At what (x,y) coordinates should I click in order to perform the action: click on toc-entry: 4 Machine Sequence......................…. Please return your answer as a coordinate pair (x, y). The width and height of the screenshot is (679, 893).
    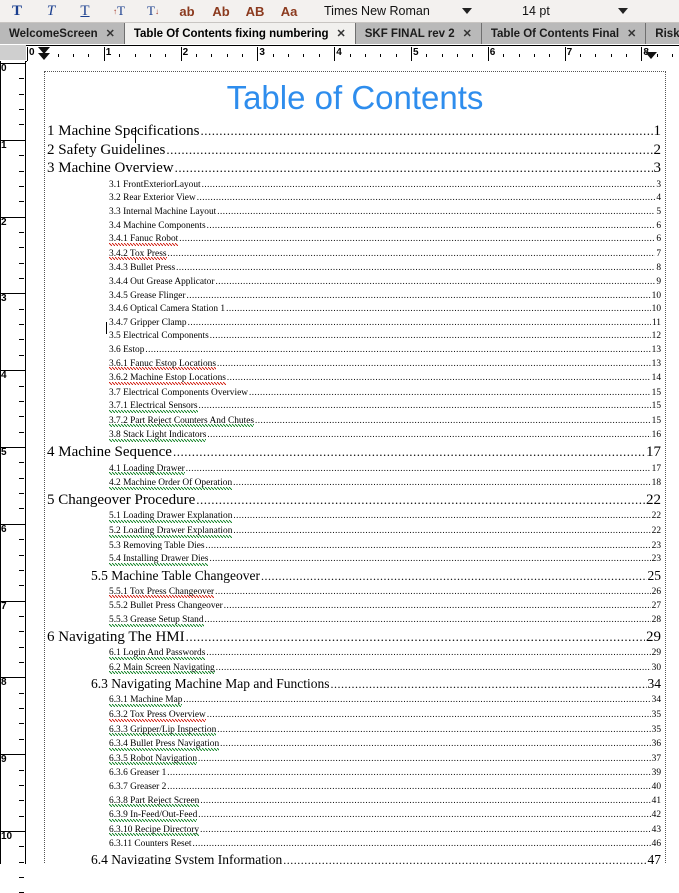
    Looking at the image, I should click on (354, 452).